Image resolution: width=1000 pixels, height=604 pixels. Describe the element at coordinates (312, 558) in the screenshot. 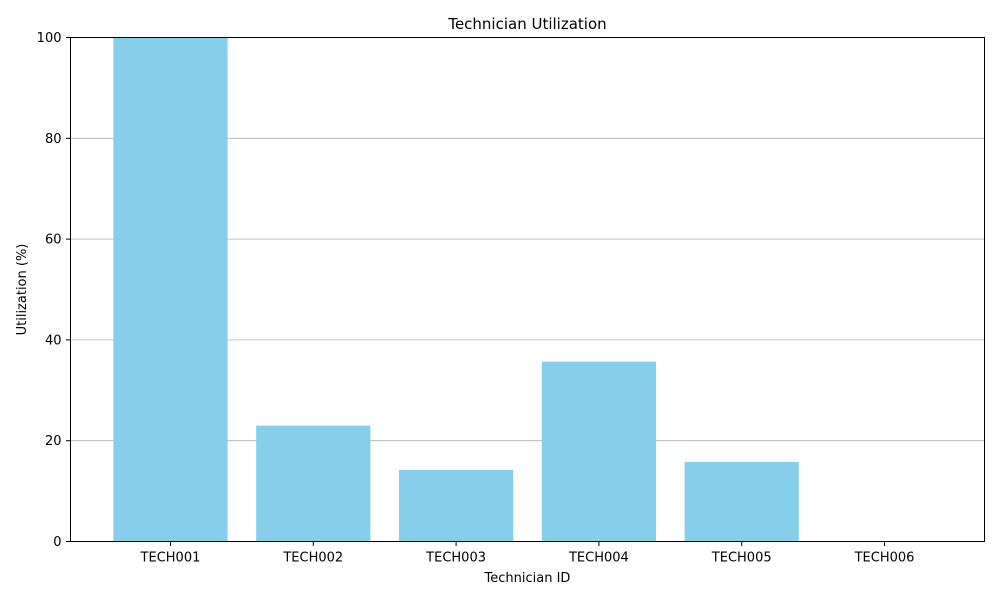

I see `x-tick-label: TECH002` at that location.